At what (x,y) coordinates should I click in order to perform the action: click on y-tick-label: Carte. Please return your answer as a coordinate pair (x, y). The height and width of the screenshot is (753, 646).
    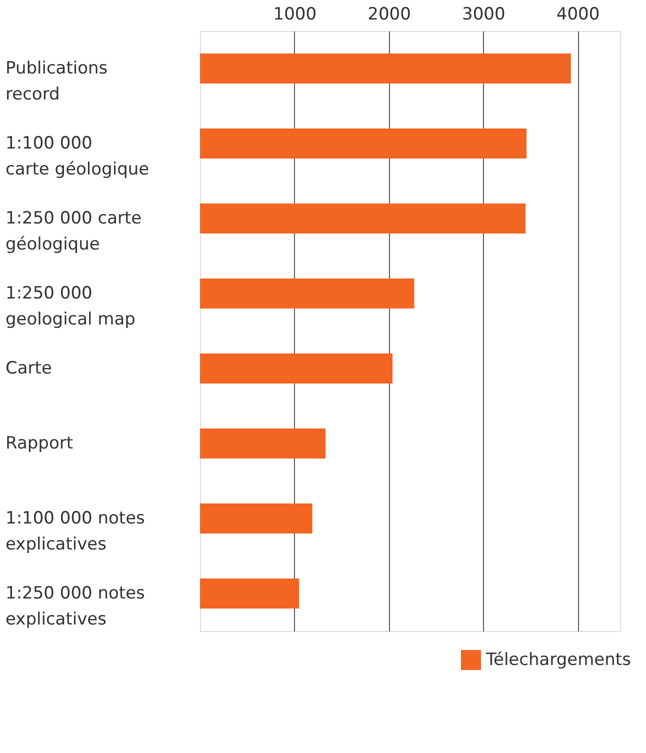
    Looking at the image, I should click on (29, 368).